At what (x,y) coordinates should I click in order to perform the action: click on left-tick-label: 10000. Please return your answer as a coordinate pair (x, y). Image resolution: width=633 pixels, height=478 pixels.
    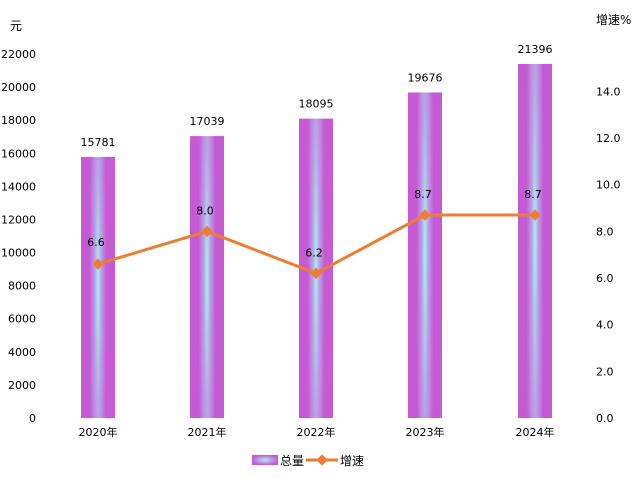
    Looking at the image, I should click on (18, 253).